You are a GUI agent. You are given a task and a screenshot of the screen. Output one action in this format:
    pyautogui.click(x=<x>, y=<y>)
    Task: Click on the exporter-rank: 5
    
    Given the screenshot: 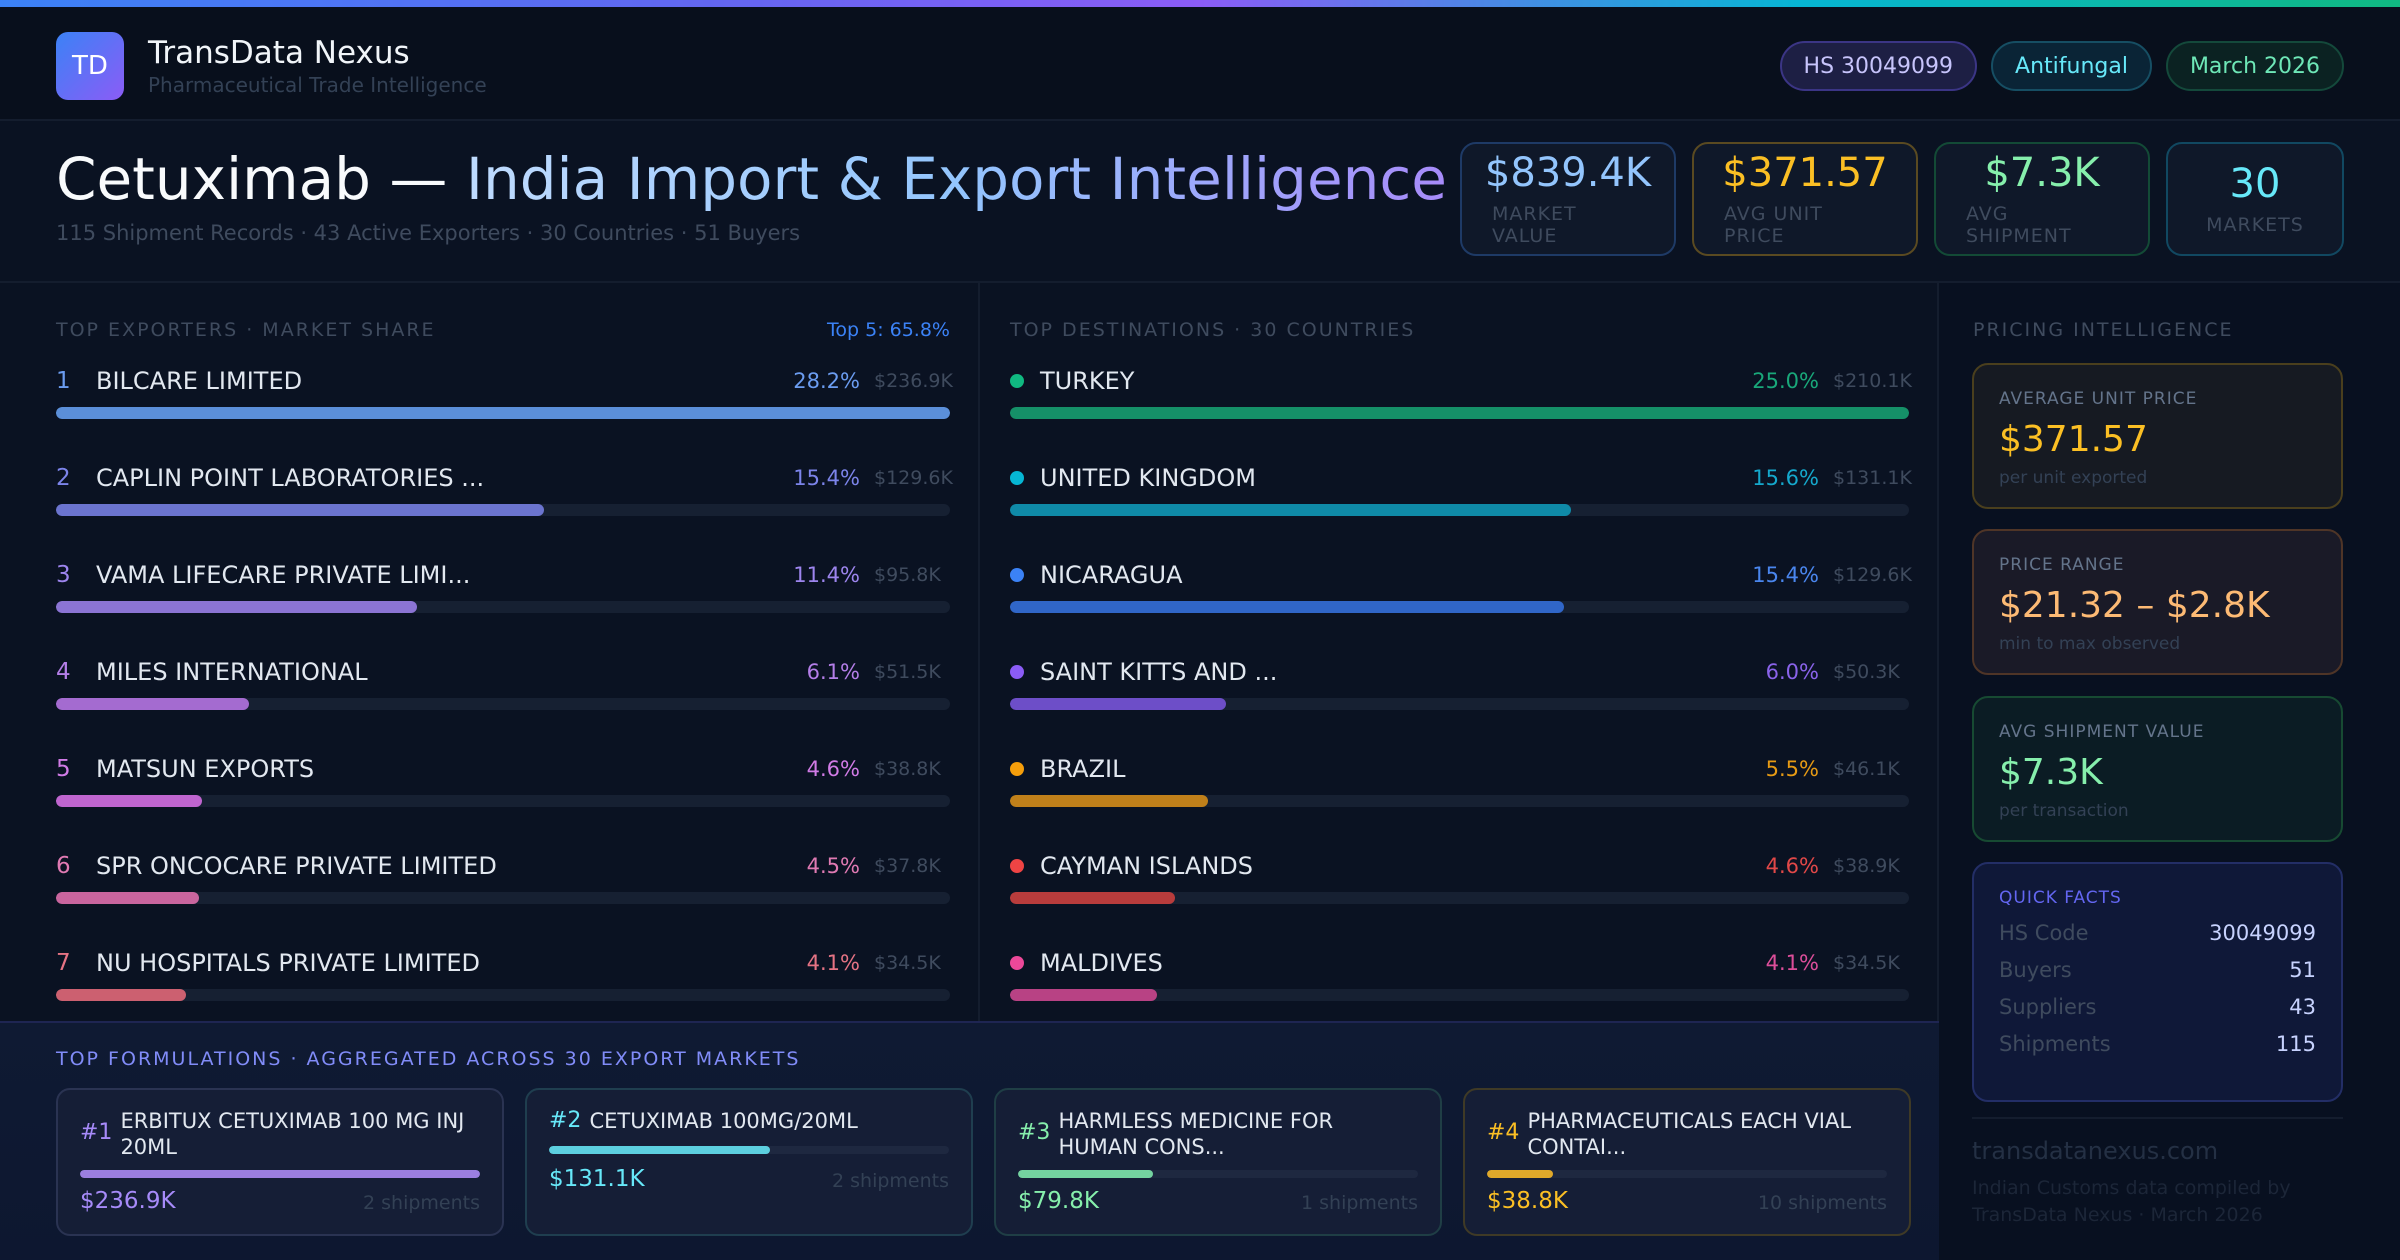 What is the action you would take?
    pyautogui.click(x=63, y=769)
    